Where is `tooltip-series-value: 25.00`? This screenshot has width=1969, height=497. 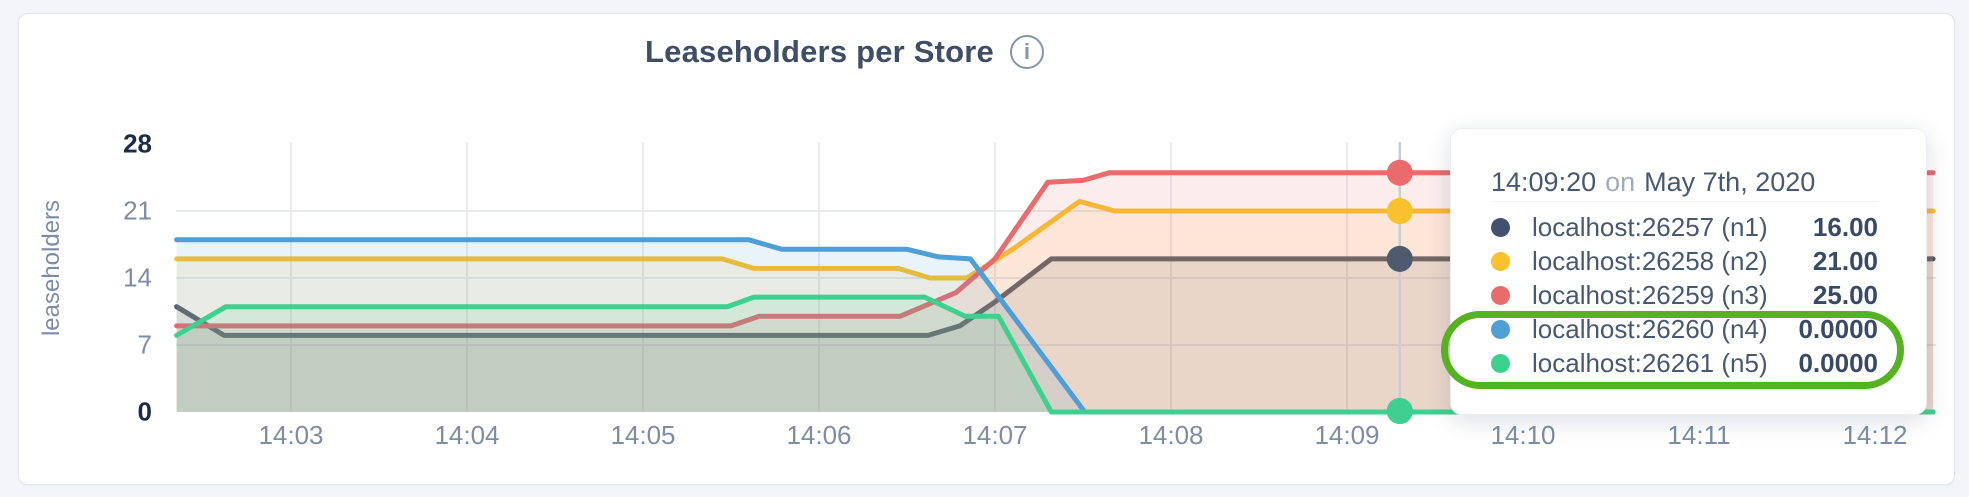
tooltip-series-value: 25.00 is located at coordinates (1845, 294).